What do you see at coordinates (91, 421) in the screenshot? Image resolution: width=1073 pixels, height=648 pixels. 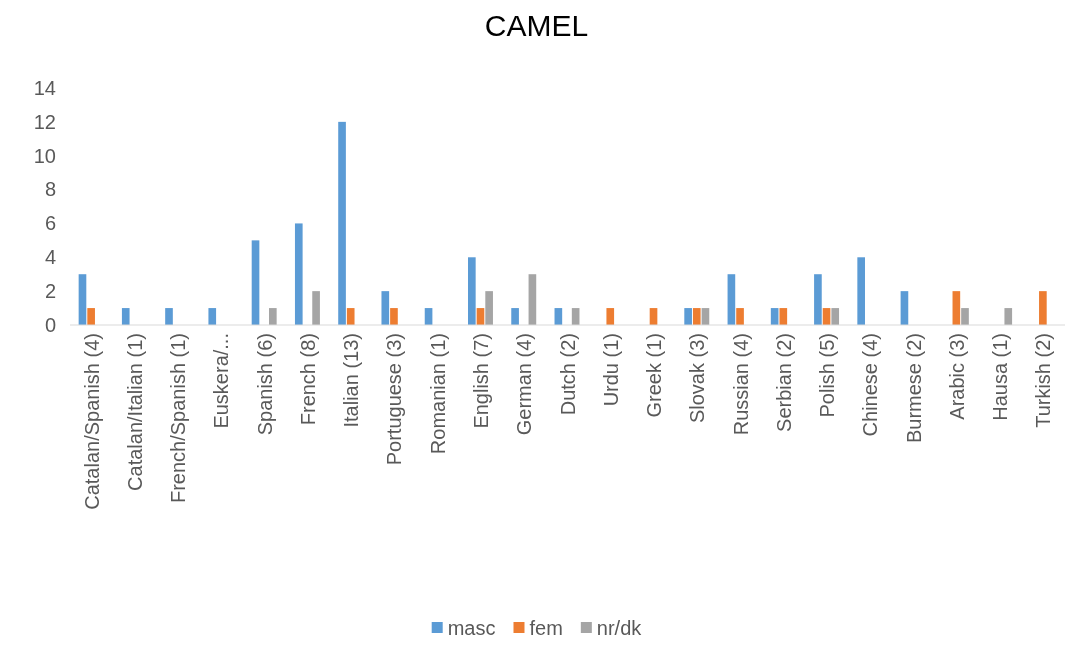 I see `x-tick-label: Catalan/Spanish (4)` at bounding box center [91, 421].